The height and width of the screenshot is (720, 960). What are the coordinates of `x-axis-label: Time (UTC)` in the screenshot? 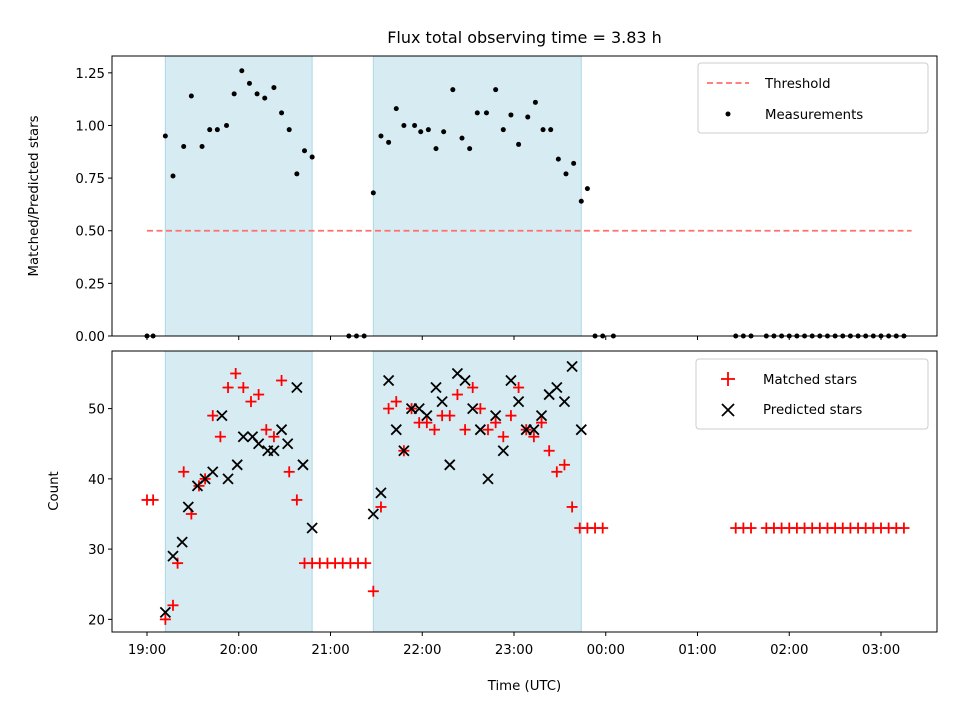 It's located at (524, 686).